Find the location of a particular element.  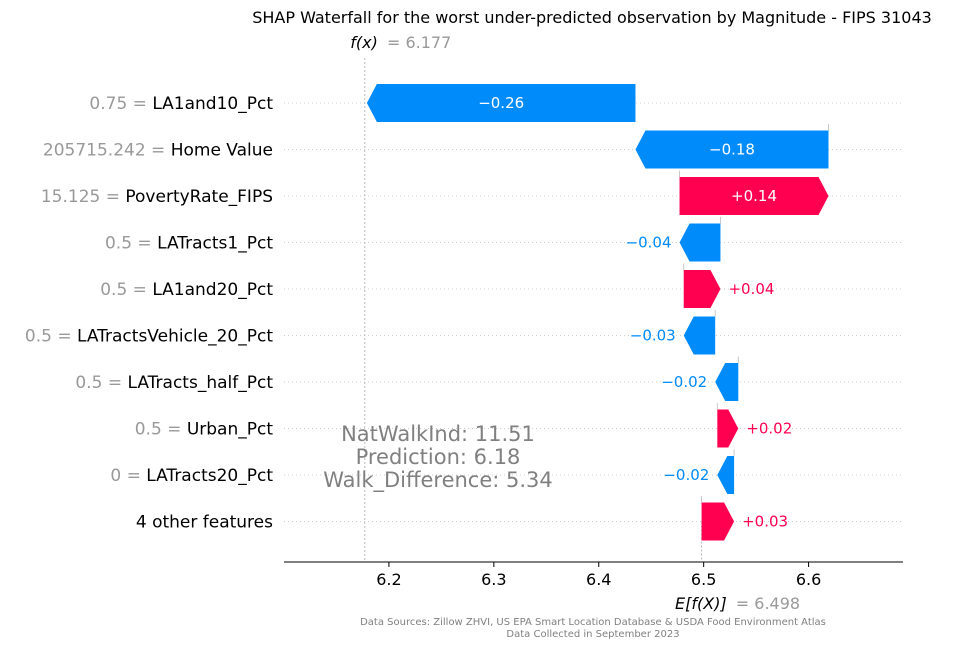

bar-value-label: −0.18 is located at coordinates (732, 150).